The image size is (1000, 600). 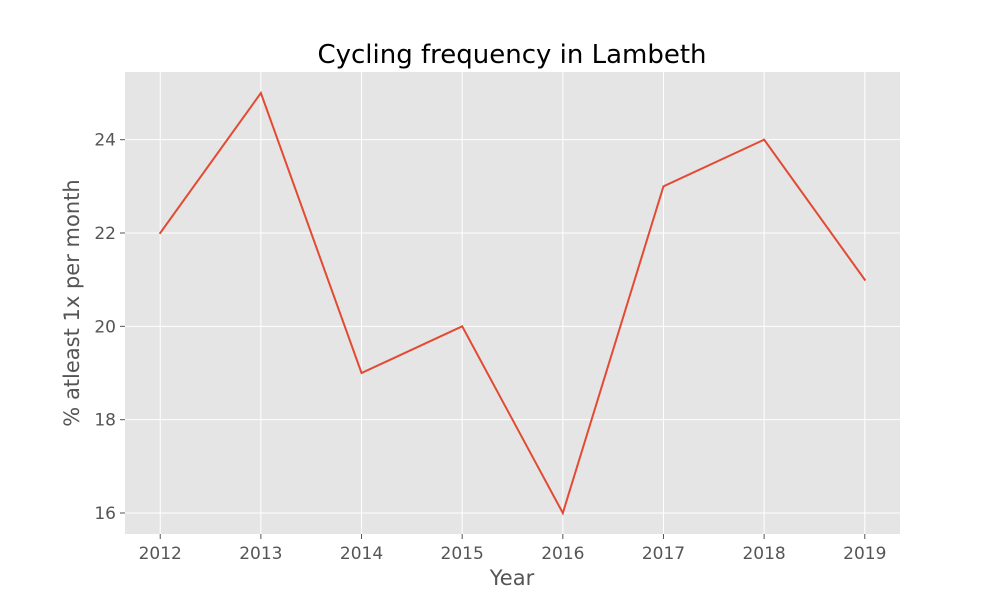 What do you see at coordinates (160, 554) in the screenshot?
I see `x-tick-label: 2012` at bounding box center [160, 554].